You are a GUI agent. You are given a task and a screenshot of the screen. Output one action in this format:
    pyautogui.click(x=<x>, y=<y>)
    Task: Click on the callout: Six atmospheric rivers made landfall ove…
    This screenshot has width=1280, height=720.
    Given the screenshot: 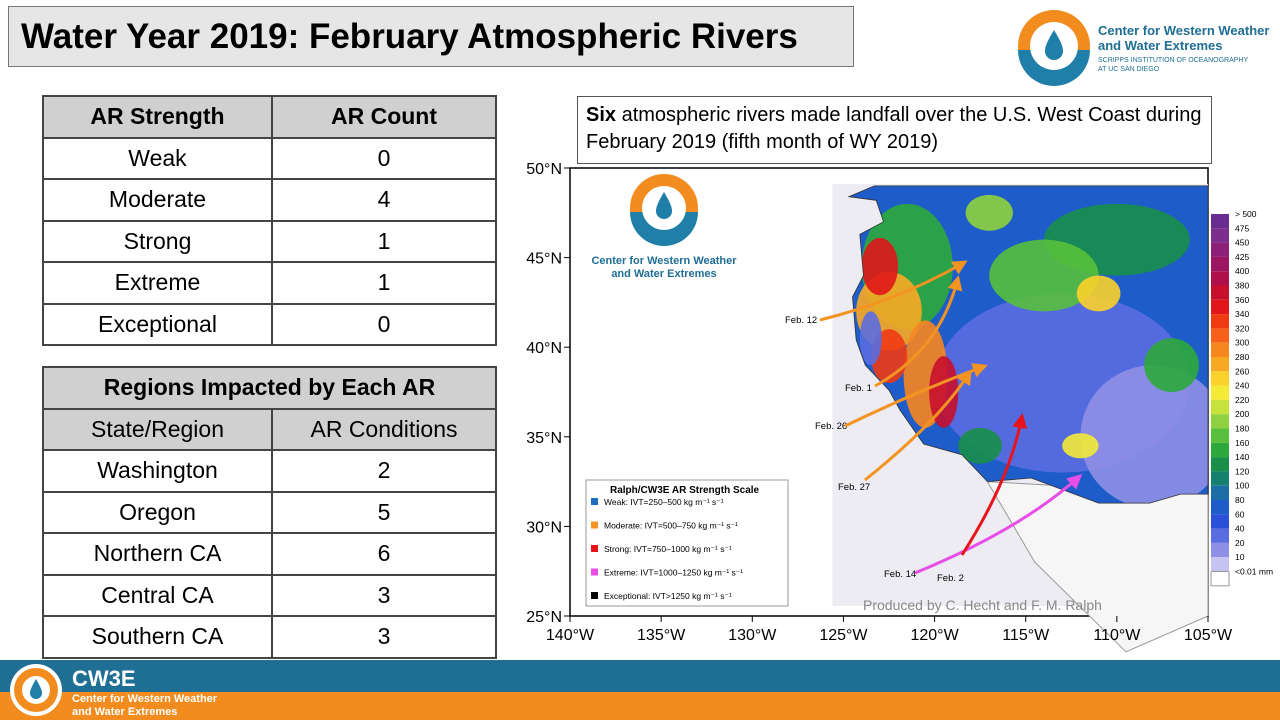 What is the action you would take?
    pyautogui.click(x=894, y=130)
    